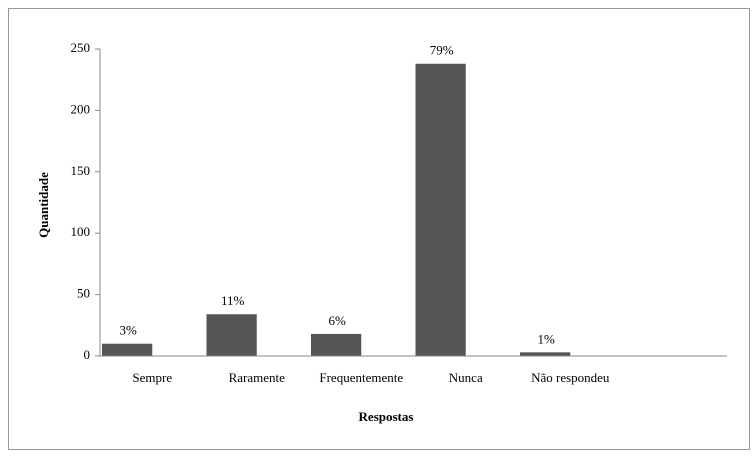 This screenshot has width=755, height=458. I want to click on y-tick-label: 200, so click(81, 108).